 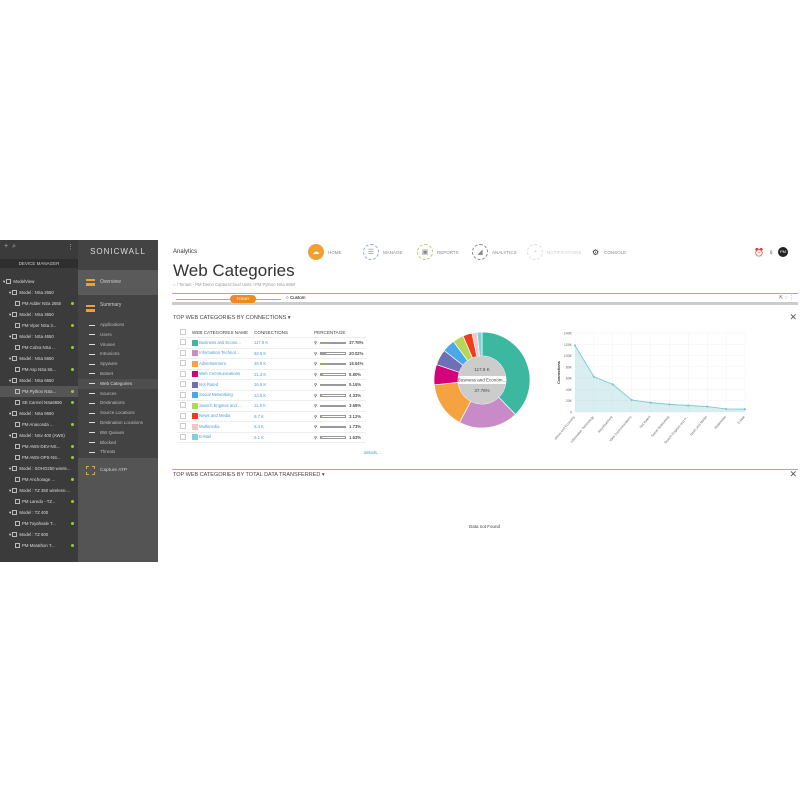 What do you see at coordinates (232, 318) in the screenshot?
I see `section-connections-header: TOP WEB CATEGORIES BY CONNECTIONS ▾` at bounding box center [232, 318].